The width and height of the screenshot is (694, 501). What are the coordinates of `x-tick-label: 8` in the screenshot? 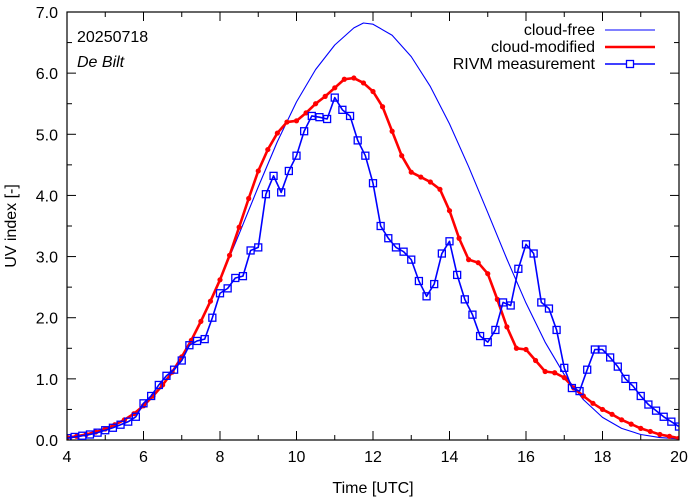 It's located at (220, 457).